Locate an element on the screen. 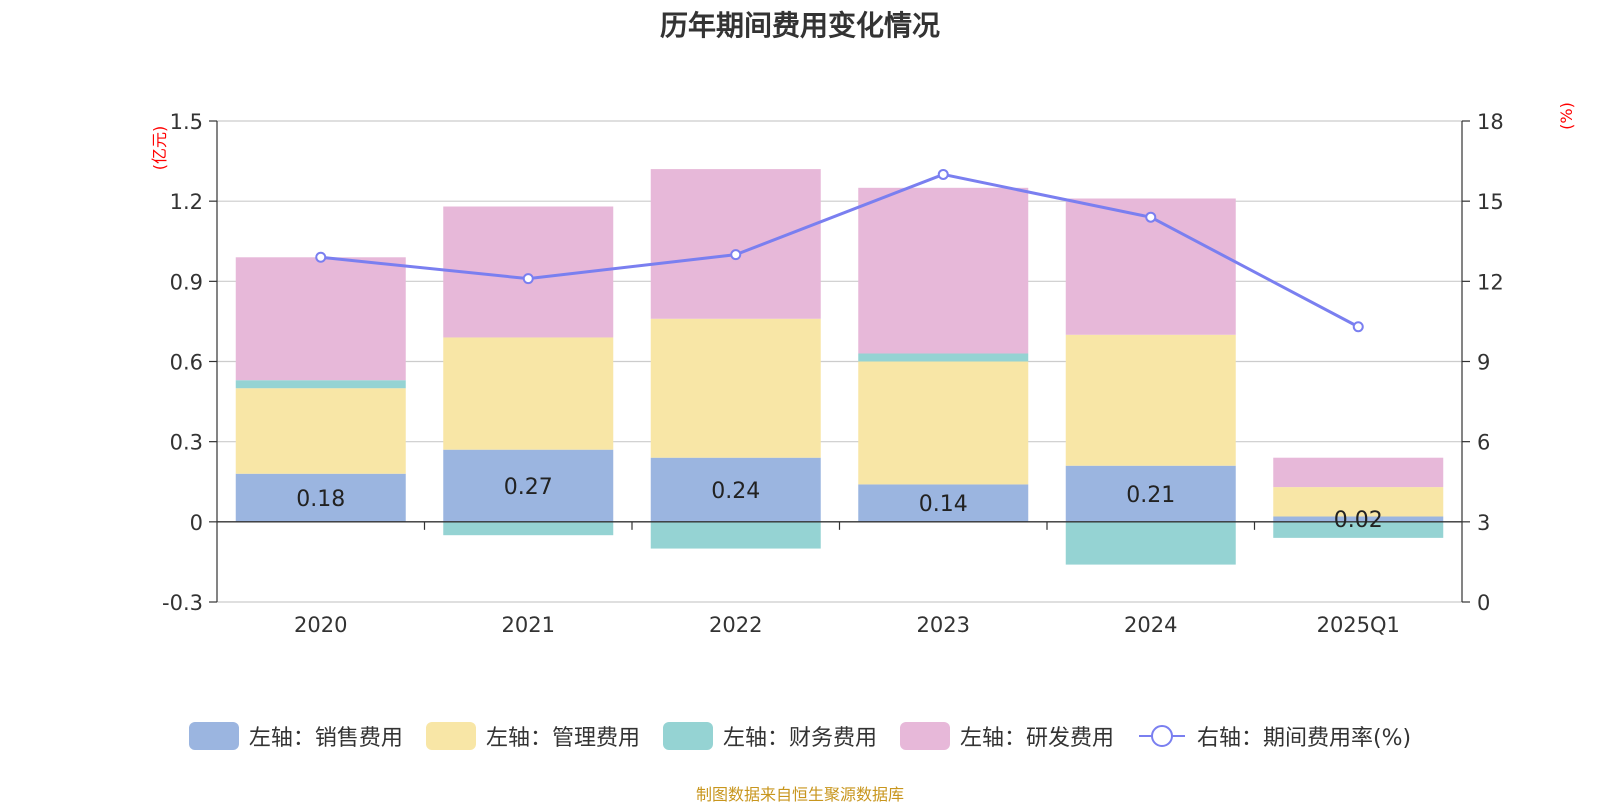 Image resolution: width=1600 pixels, height=805 pixels. bar-data-label: 0.27 is located at coordinates (528, 487).